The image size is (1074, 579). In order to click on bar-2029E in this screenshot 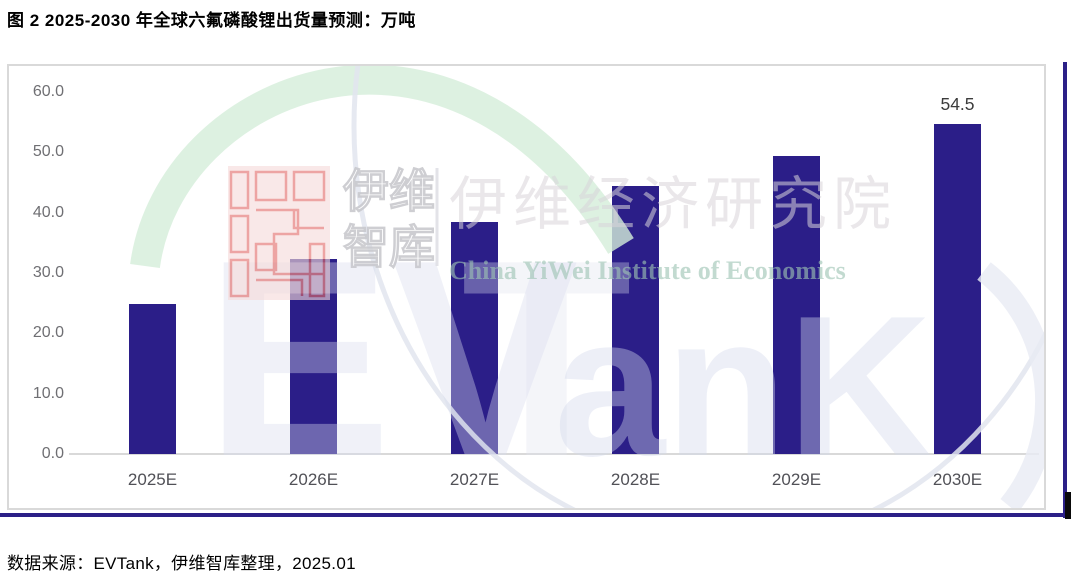, I will do `click(796, 305)`.